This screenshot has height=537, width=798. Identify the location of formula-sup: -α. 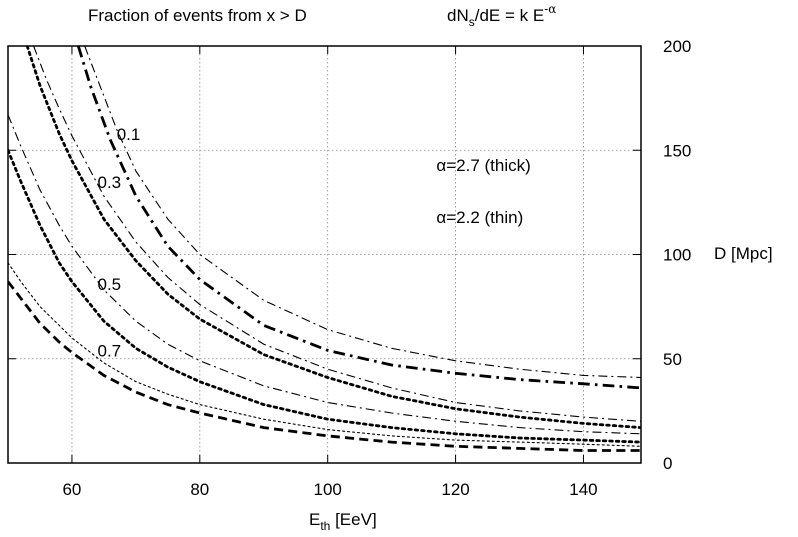
(550, 9).